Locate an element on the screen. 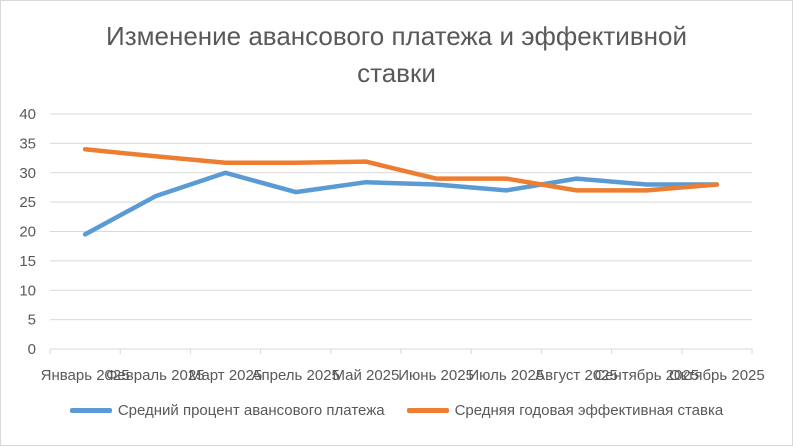 This screenshot has width=793, height=446. legend-label-effective-rate: Средняя годовая эффективная ставка is located at coordinates (589, 410).